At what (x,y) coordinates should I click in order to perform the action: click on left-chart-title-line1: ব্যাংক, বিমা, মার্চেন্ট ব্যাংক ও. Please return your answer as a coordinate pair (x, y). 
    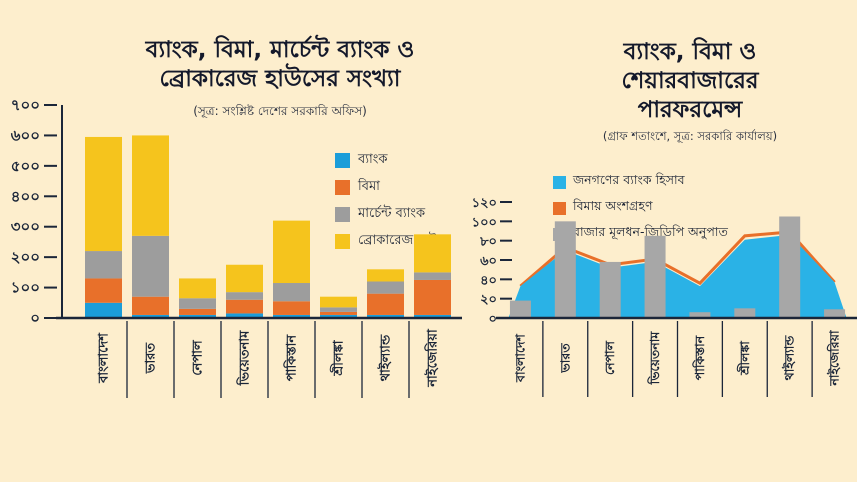
    Looking at the image, I should click on (280, 50).